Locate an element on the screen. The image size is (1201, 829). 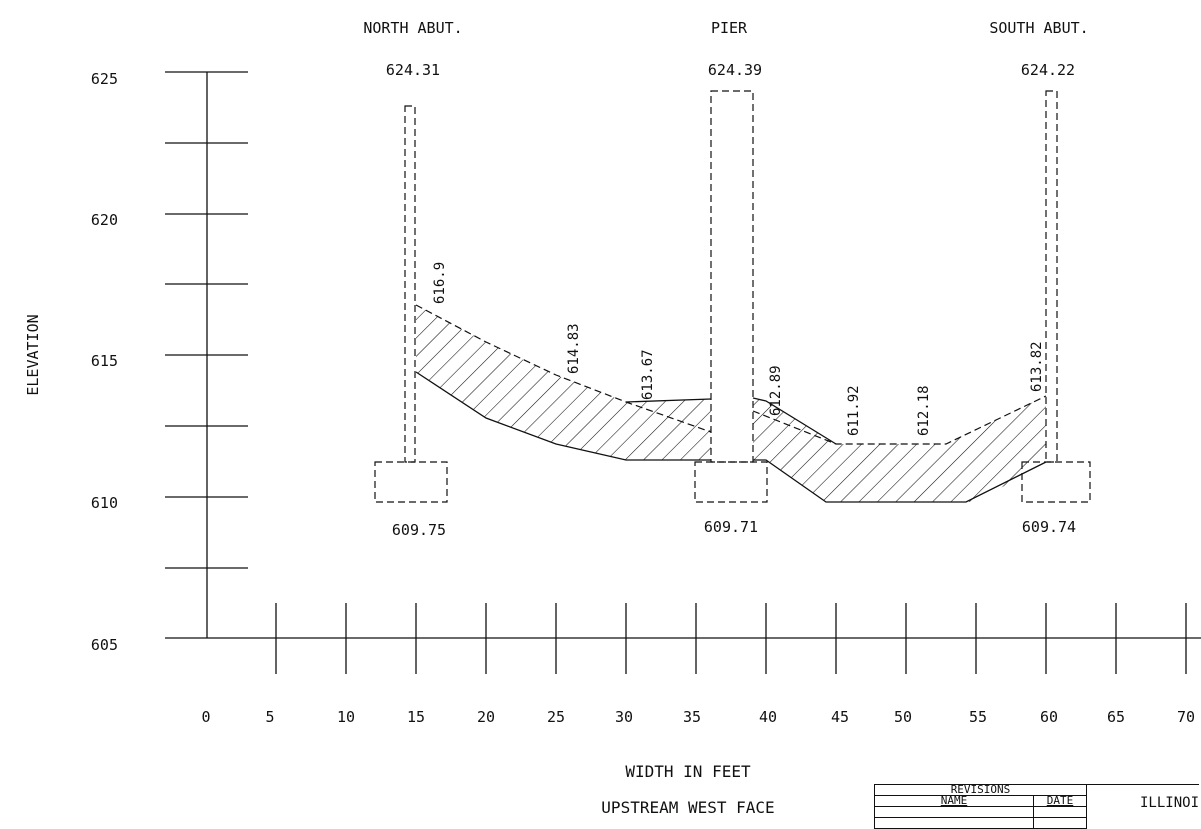
streambed-elevation-label: 616.9 is located at coordinates (440, 283).